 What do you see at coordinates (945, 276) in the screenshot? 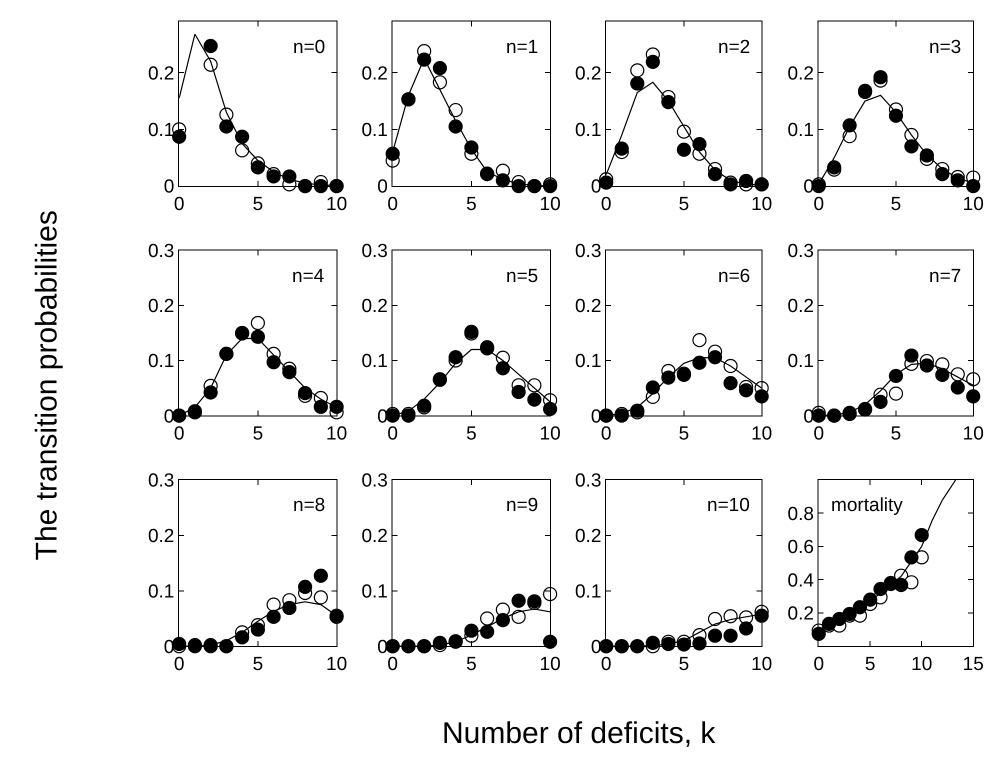
I see `text: n=7` at bounding box center [945, 276].